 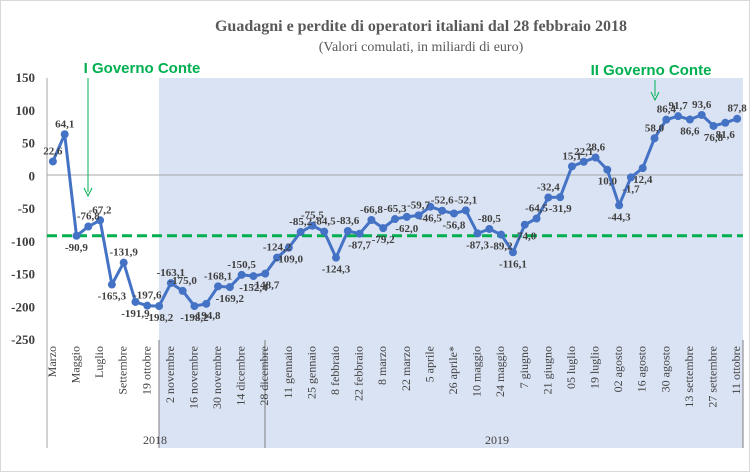 What do you see at coordinates (595, 367) in the screenshot?
I see `x-tick-label: 19 luglio` at bounding box center [595, 367].